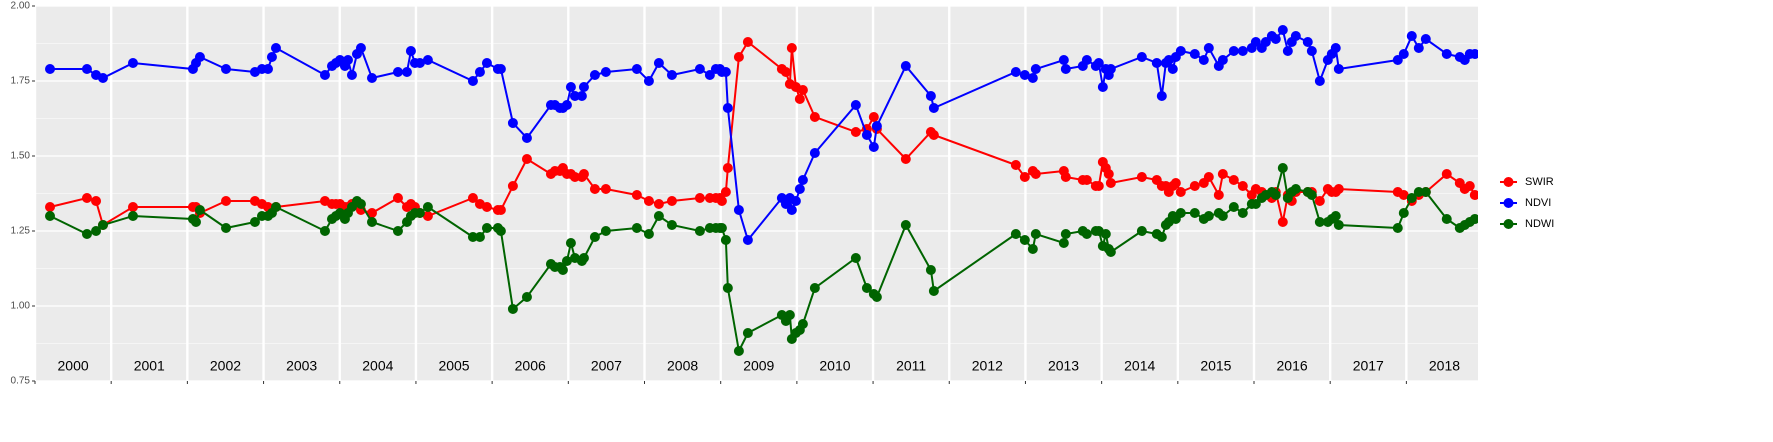  What do you see at coordinates (21, 6) in the screenshot?
I see `y-tick-label: 2.00` at bounding box center [21, 6].